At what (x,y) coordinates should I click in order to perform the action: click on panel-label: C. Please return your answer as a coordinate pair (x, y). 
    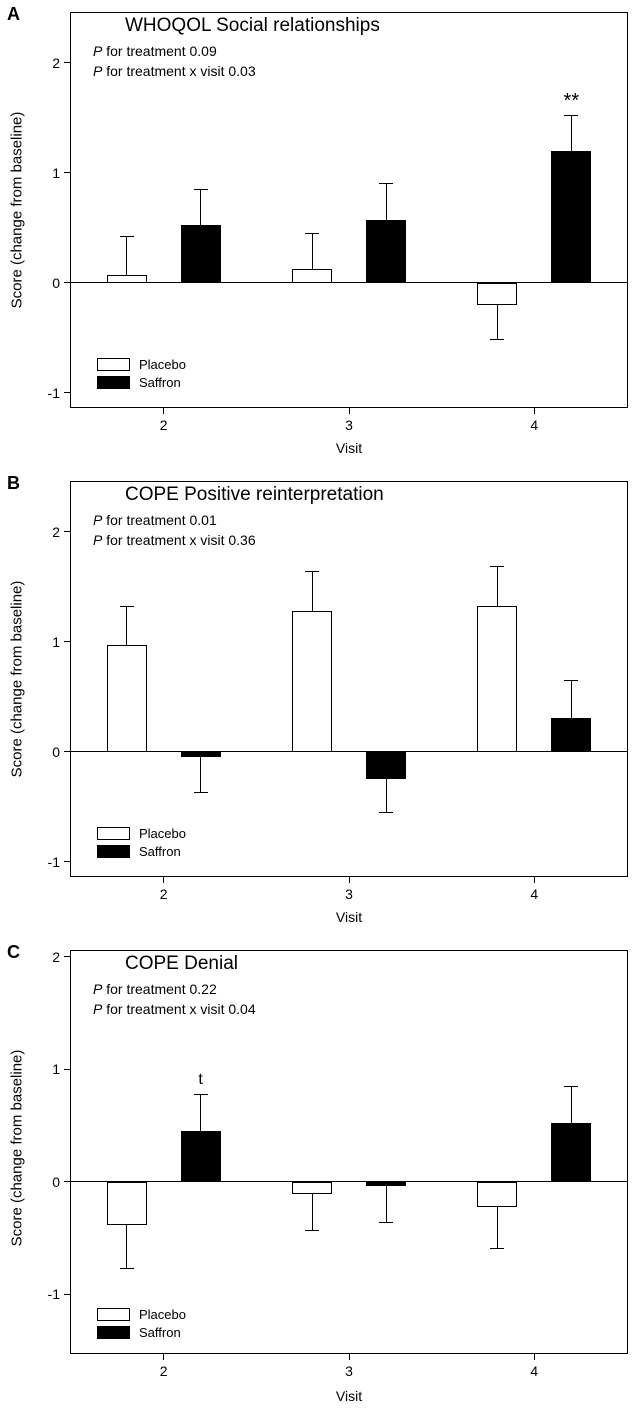
    Looking at the image, I should click on (13, 952).